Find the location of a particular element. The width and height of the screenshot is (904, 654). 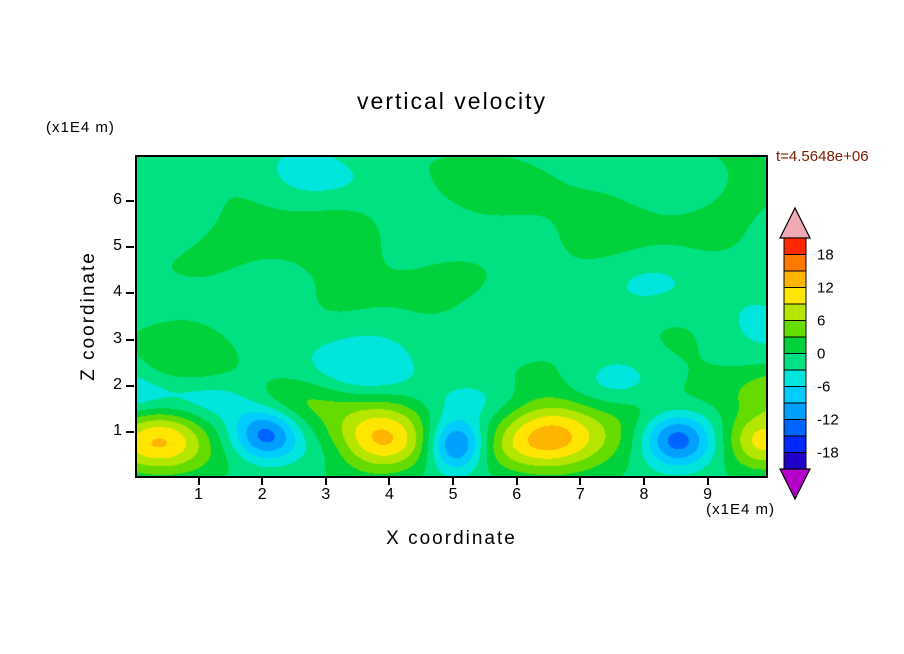

colorbar: 18 12 6 0 -6 -12 -18 is located at coordinates (809, 353).